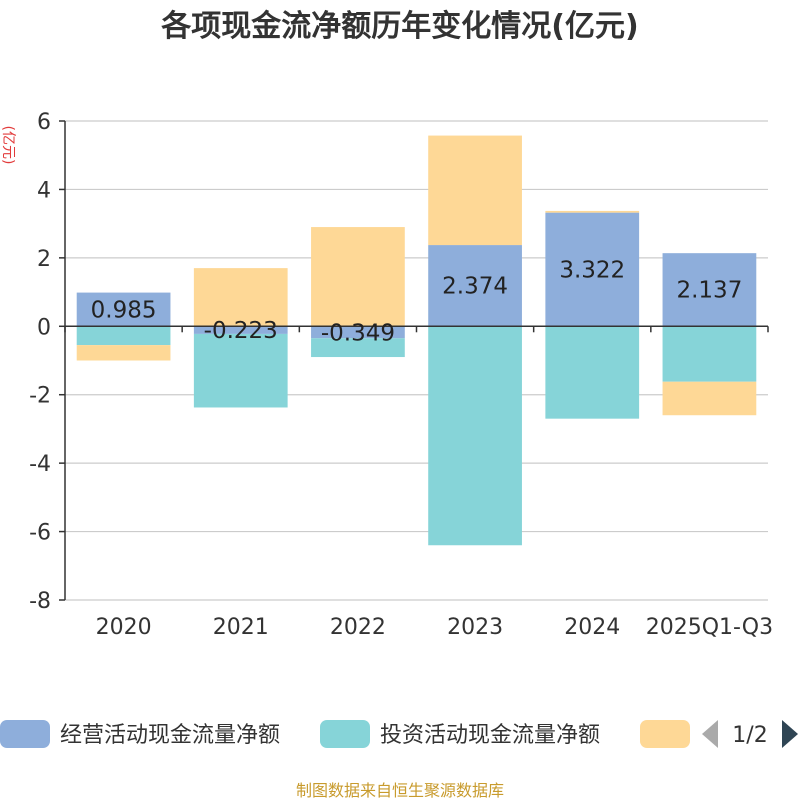 This screenshot has height=800, width=800. I want to click on bar-series1-2025Q1-Q3, so click(709, 290).